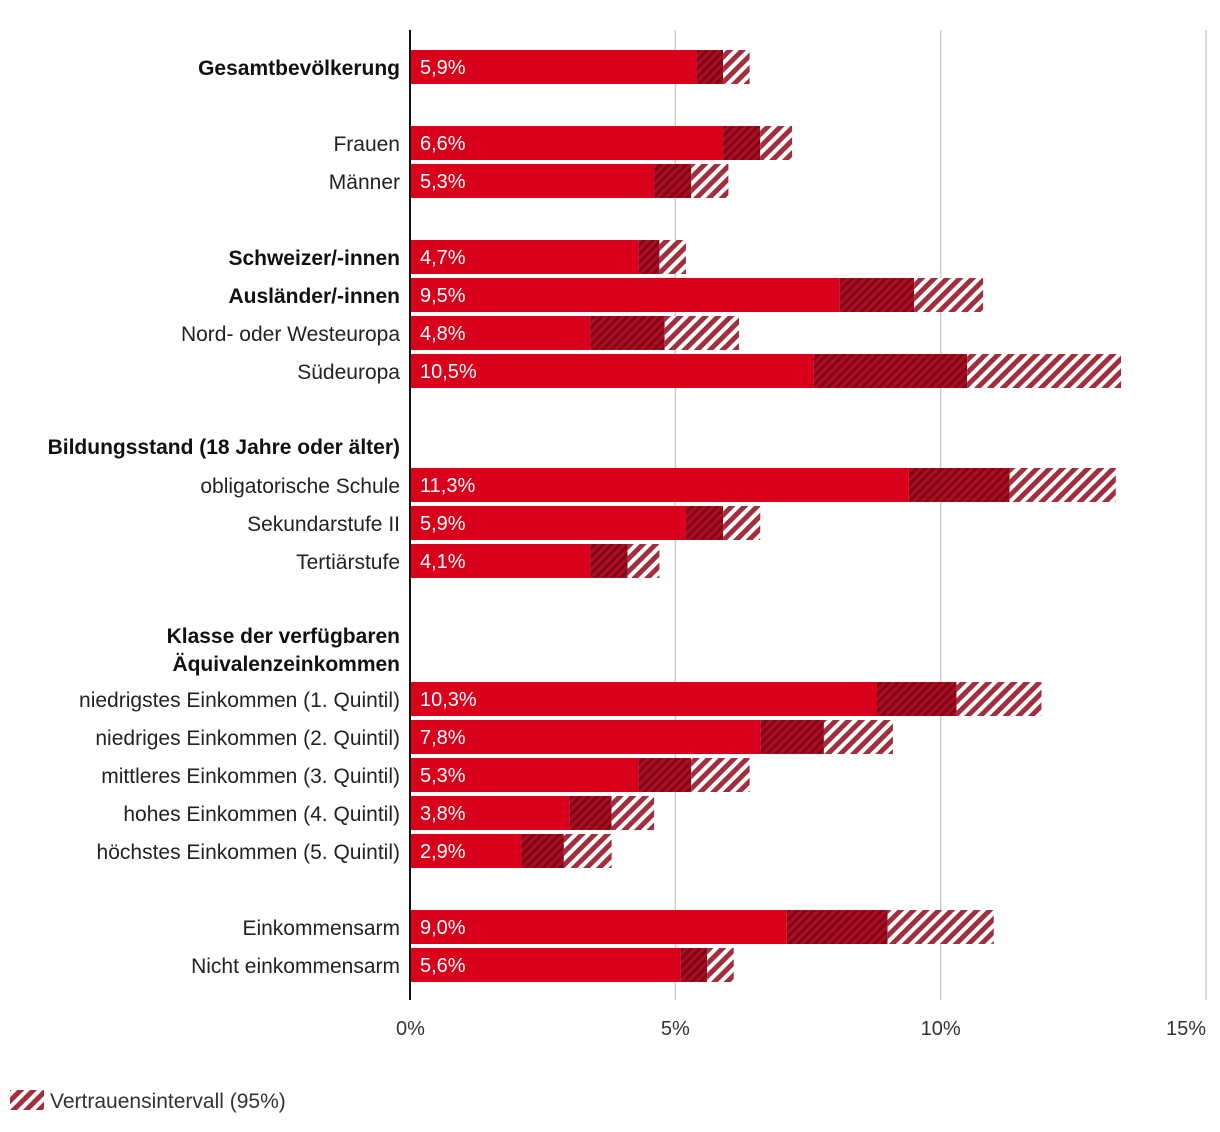 The height and width of the screenshot is (1132, 1220). Describe the element at coordinates (443, 814) in the screenshot. I see `bar-value-label: 3,8%` at that location.